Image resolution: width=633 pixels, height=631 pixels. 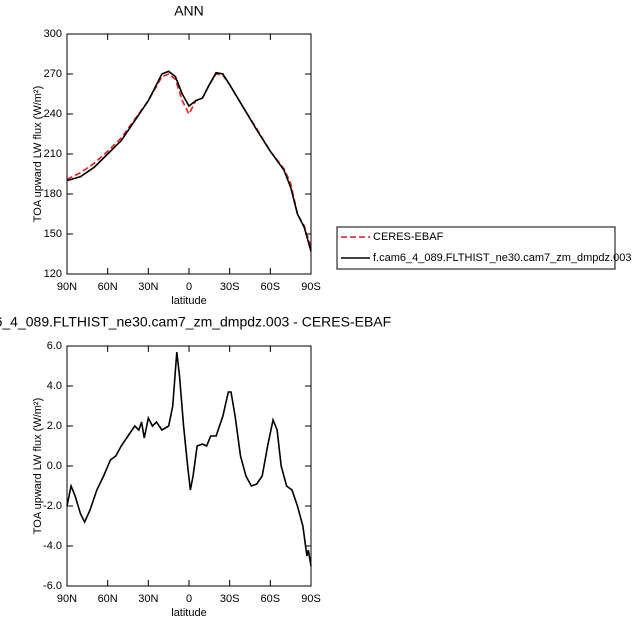 I want to click on y-tick-label: -4.0, so click(x=52, y=546).